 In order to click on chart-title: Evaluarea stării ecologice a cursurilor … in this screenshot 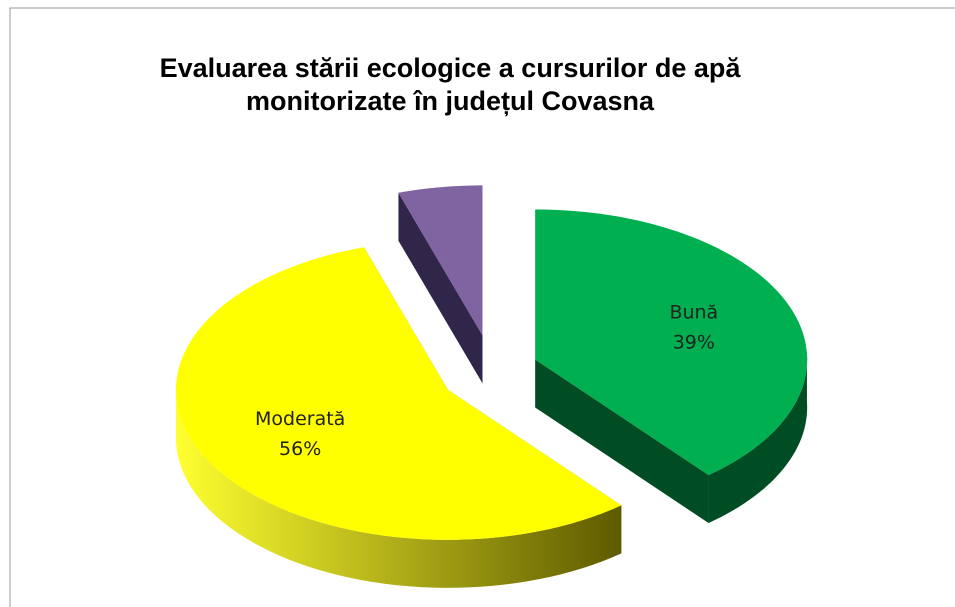, I will do `click(450, 84)`.